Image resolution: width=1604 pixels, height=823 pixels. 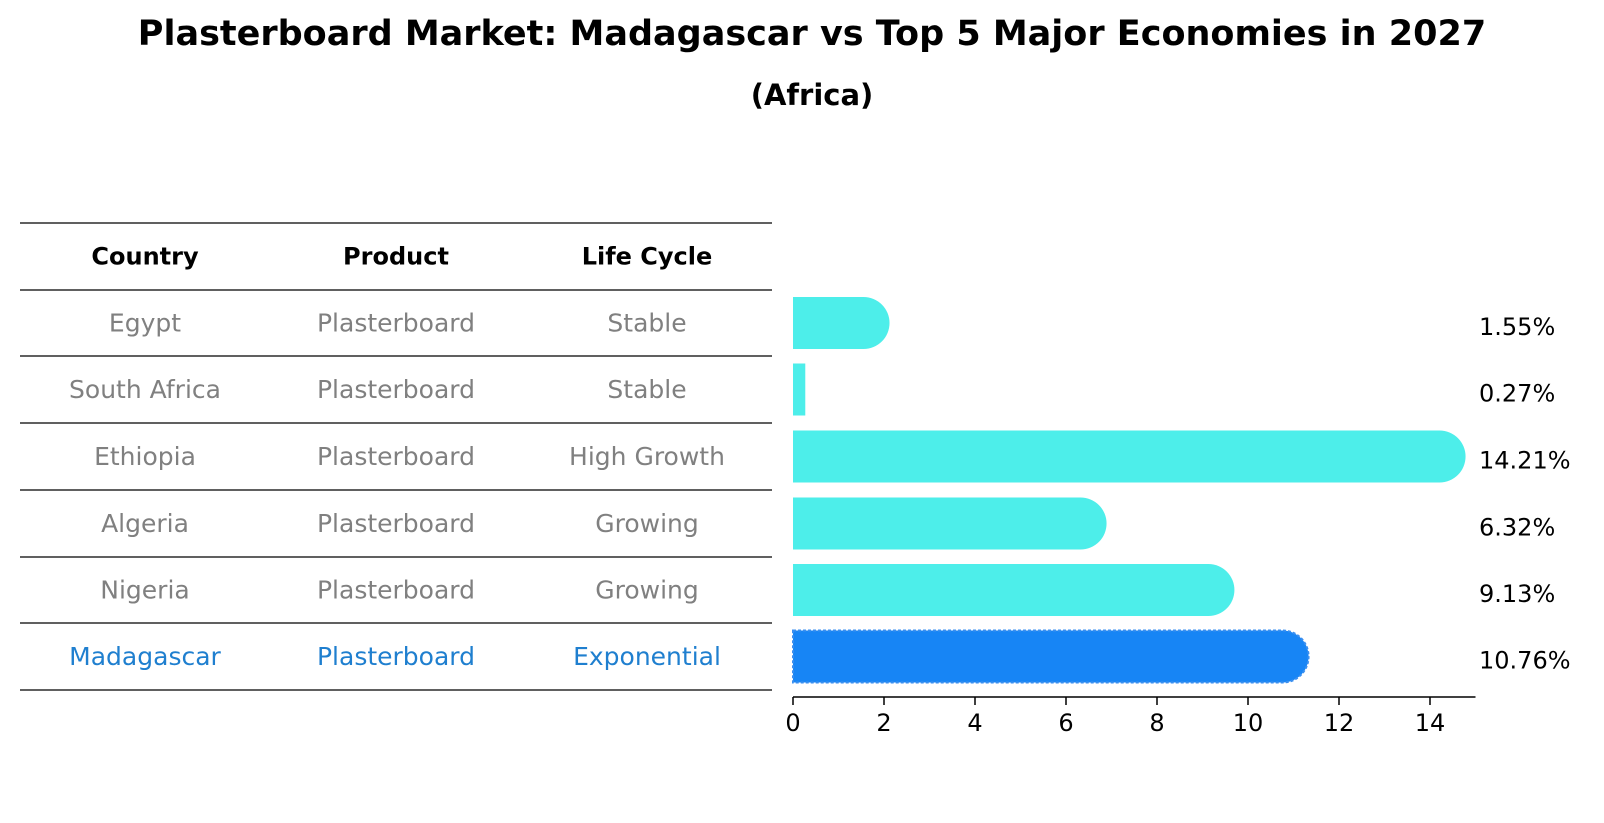 What do you see at coordinates (1525, 661) in the screenshot?
I see `bar-value-label: 10.76%` at bounding box center [1525, 661].